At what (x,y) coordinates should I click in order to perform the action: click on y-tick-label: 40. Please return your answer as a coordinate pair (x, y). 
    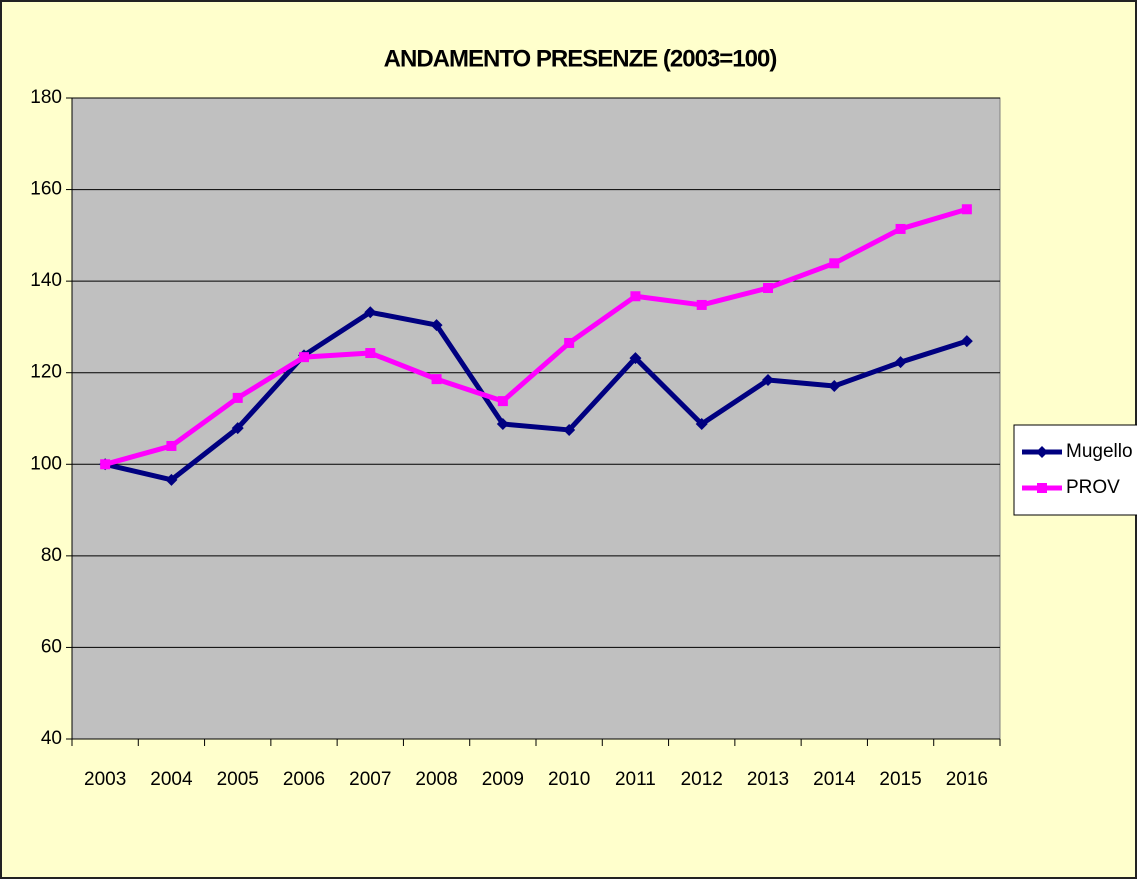
    Looking at the image, I should click on (51, 738).